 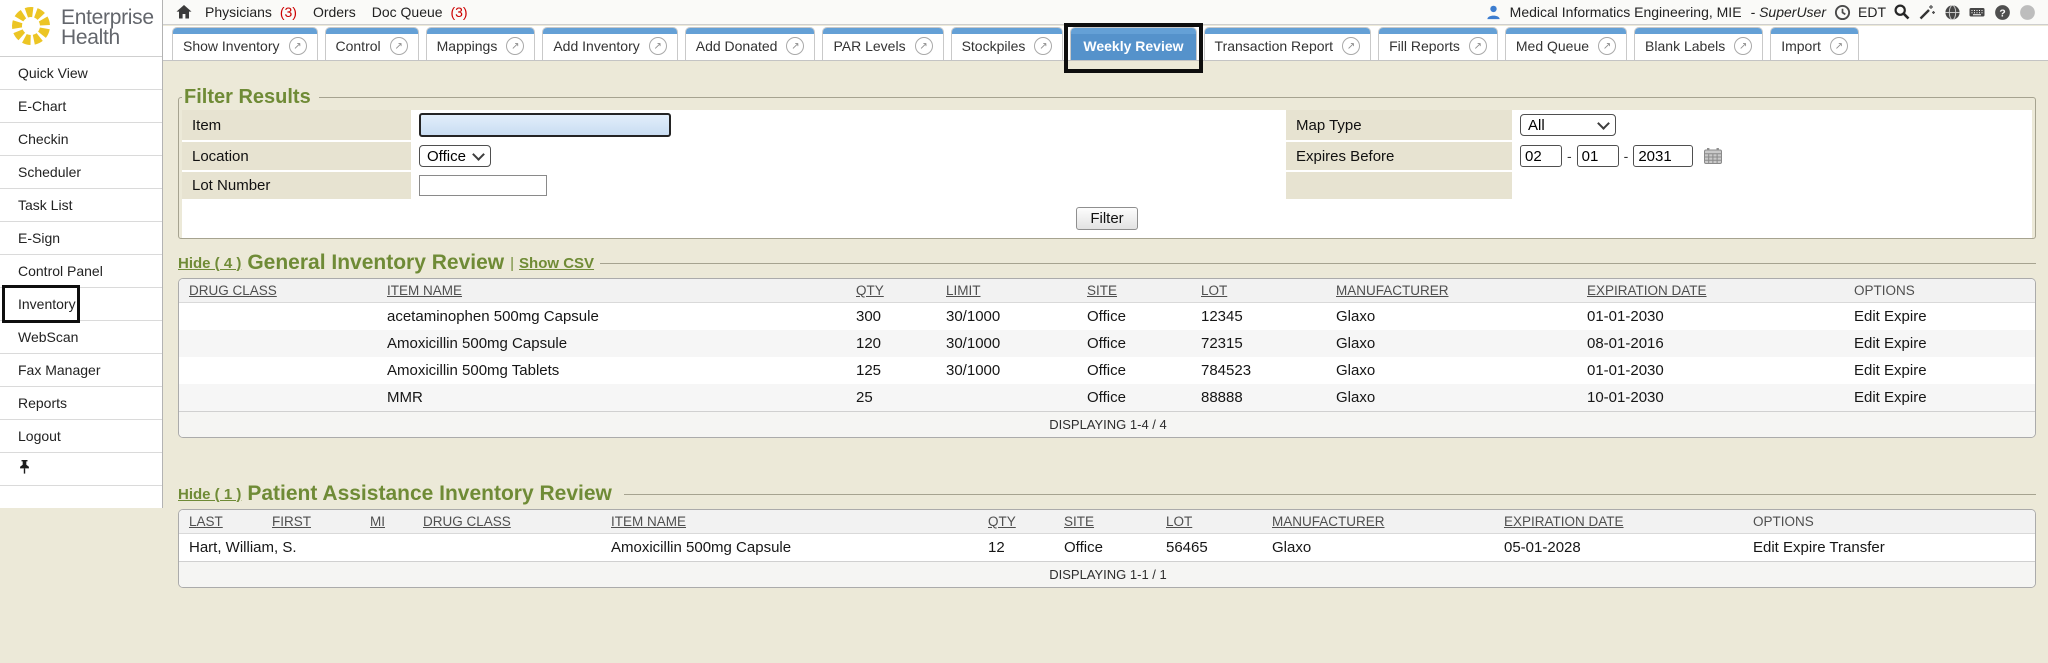 I want to click on cell-expiration-date: 05-01-2028, so click(x=1542, y=547).